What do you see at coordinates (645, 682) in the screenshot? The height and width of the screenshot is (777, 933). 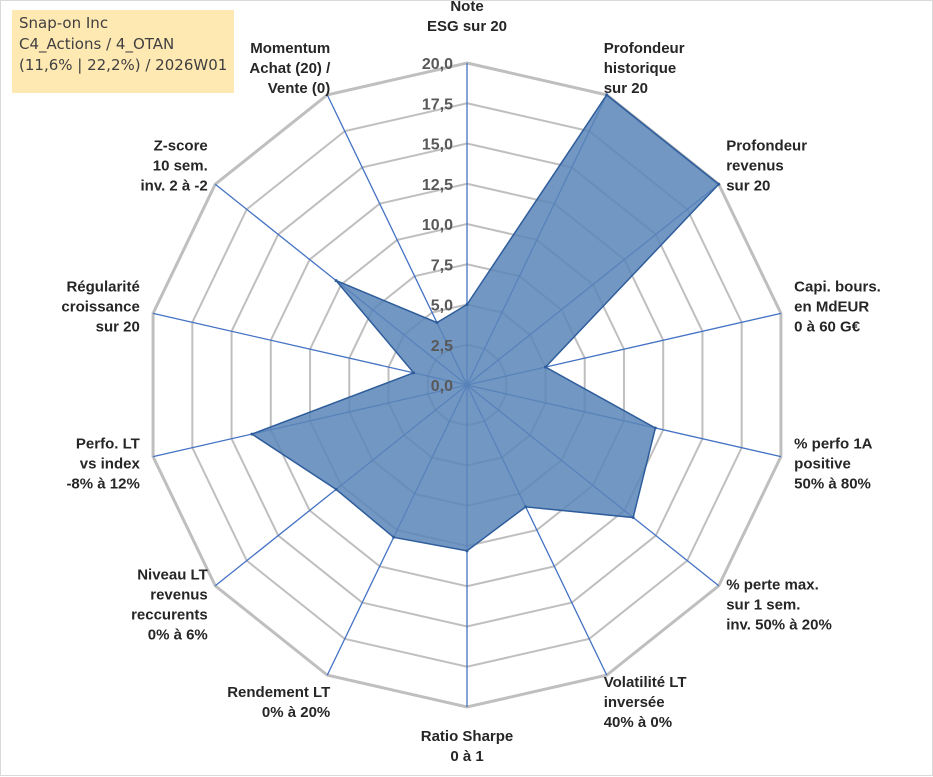 I see `axis-label: Volatilité LT` at bounding box center [645, 682].